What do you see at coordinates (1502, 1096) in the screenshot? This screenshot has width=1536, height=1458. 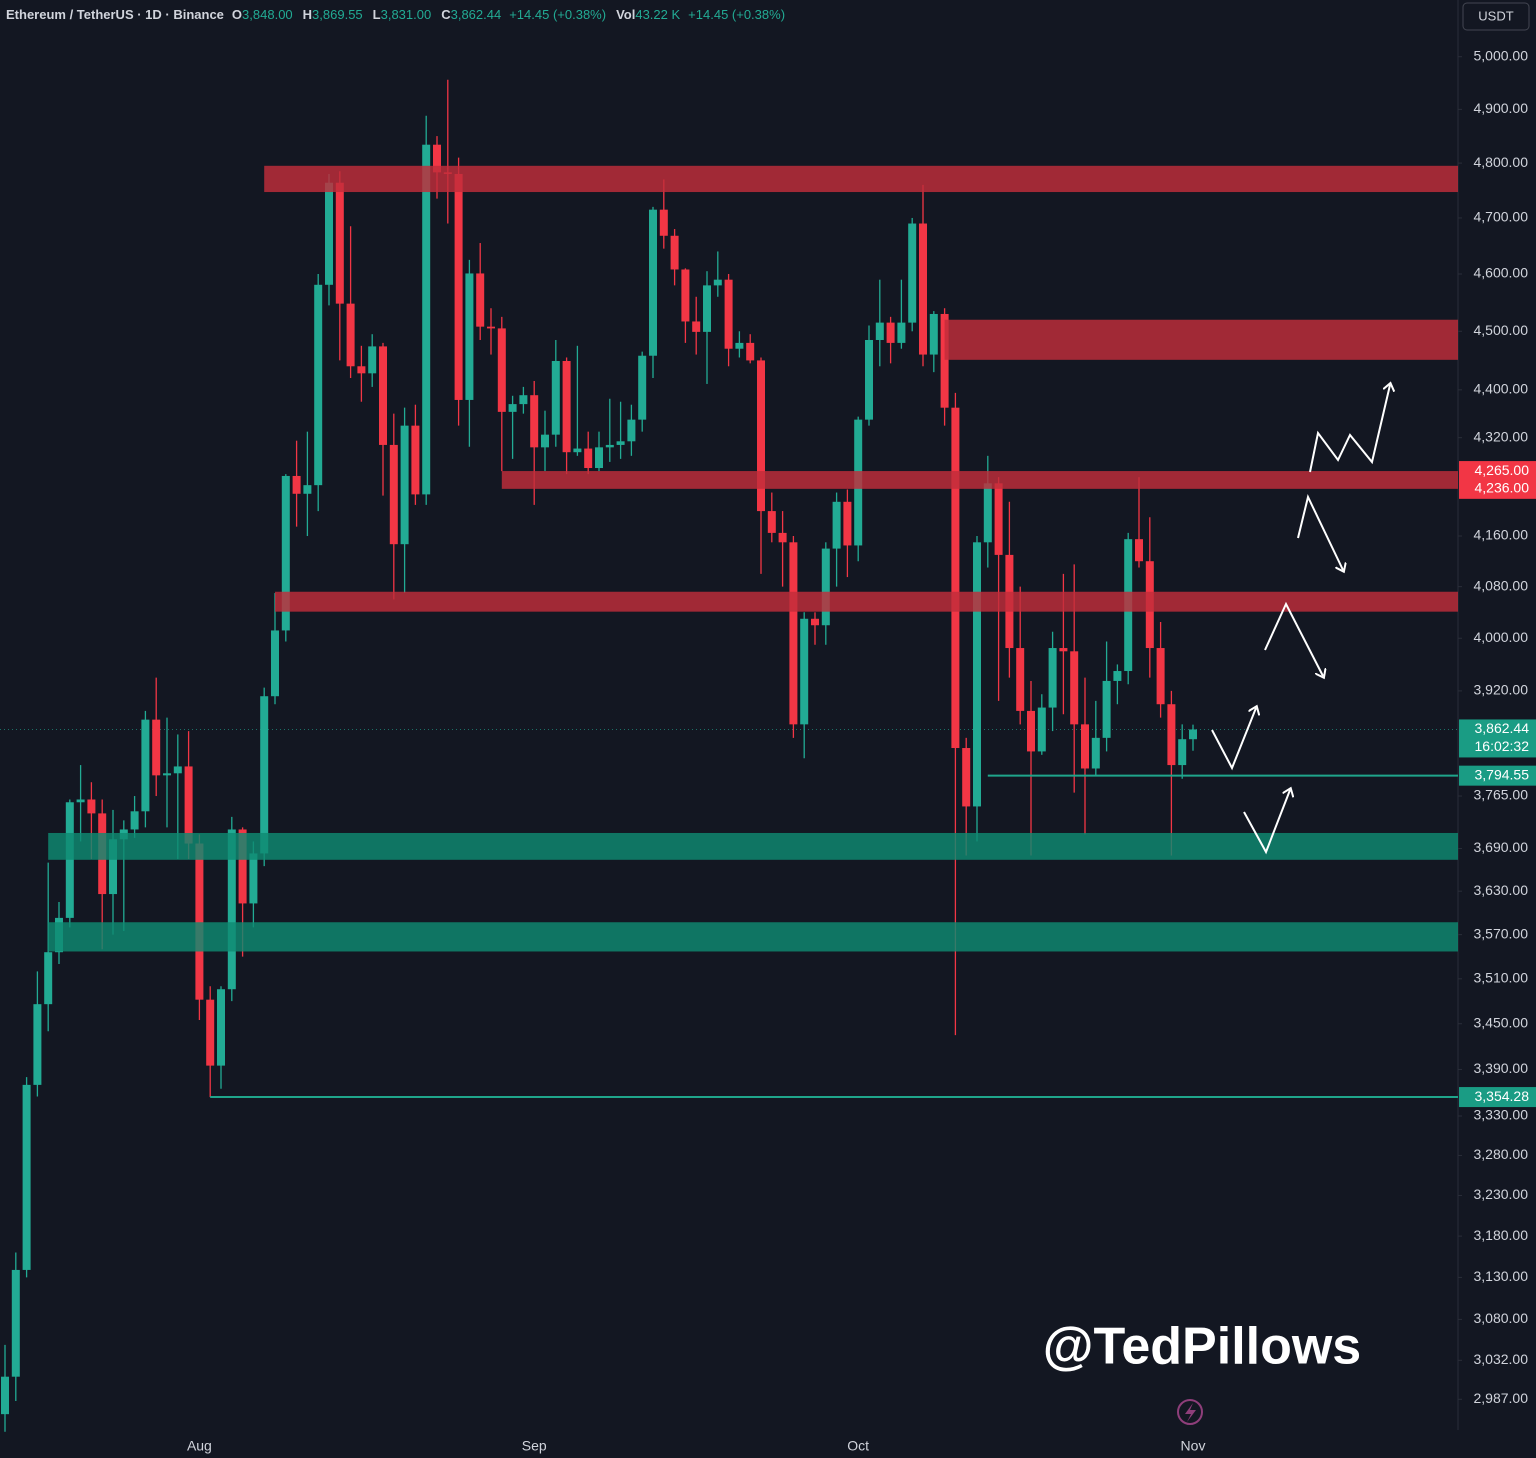 I see `price-label: 3,354.28` at bounding box center [1502, 1096].